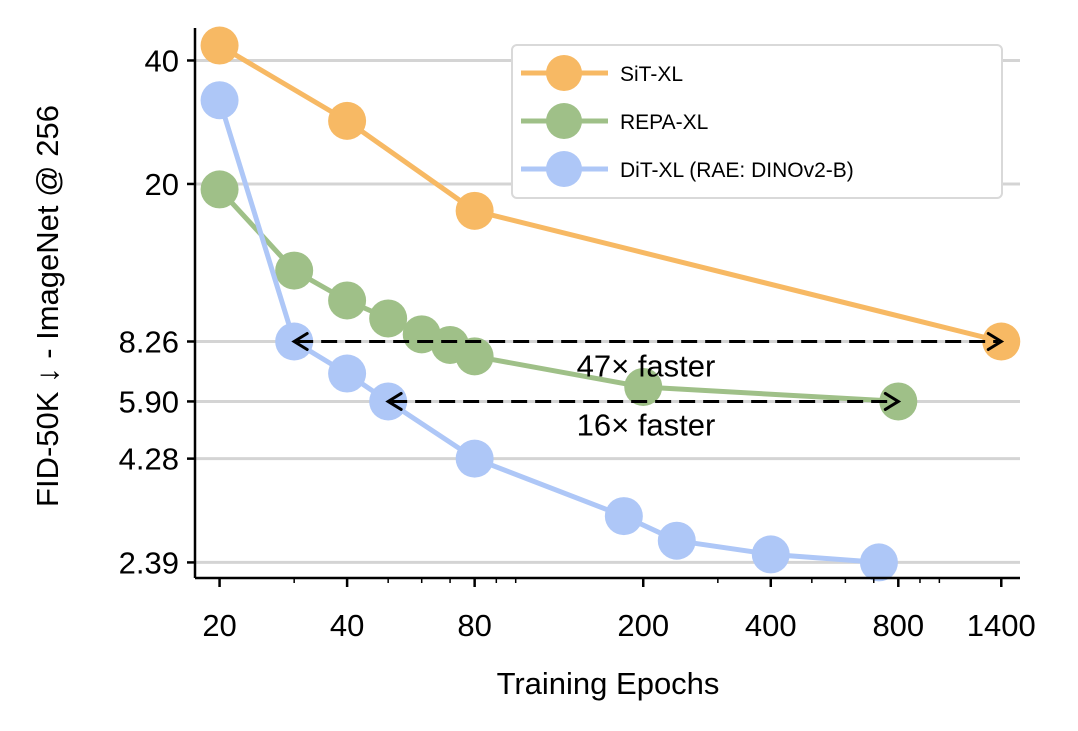 The height and width of the screenshot is (731, 1078). What do you see at coordinates (651, 74) in the screenshot?
I see `legend-label-sit-xl: SiT-XL` at bounding box center [651, 74].